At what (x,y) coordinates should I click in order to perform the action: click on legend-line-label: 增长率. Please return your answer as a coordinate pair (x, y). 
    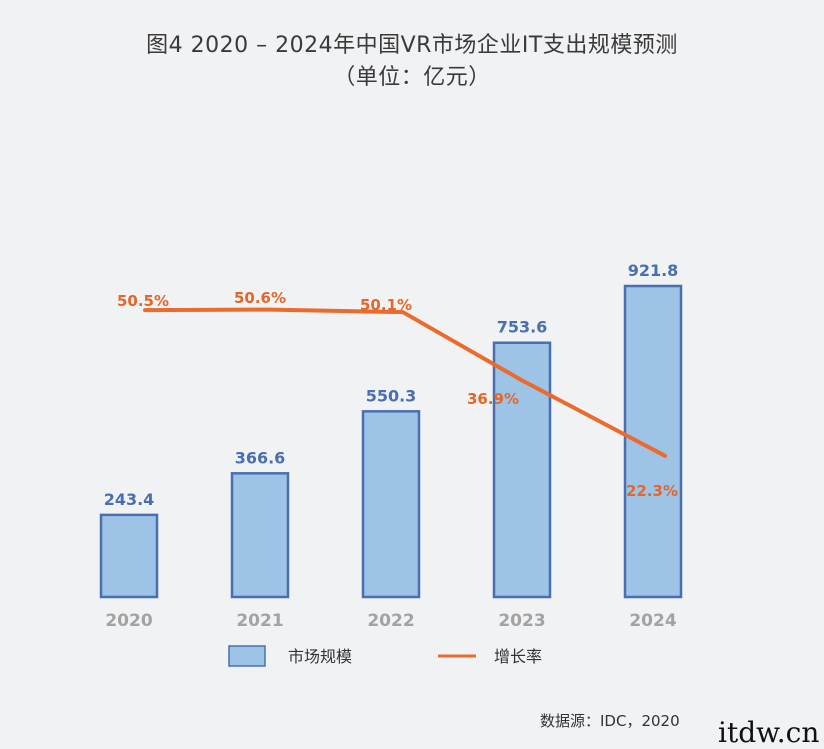
    Looking at the image, I should click on (518, 656).